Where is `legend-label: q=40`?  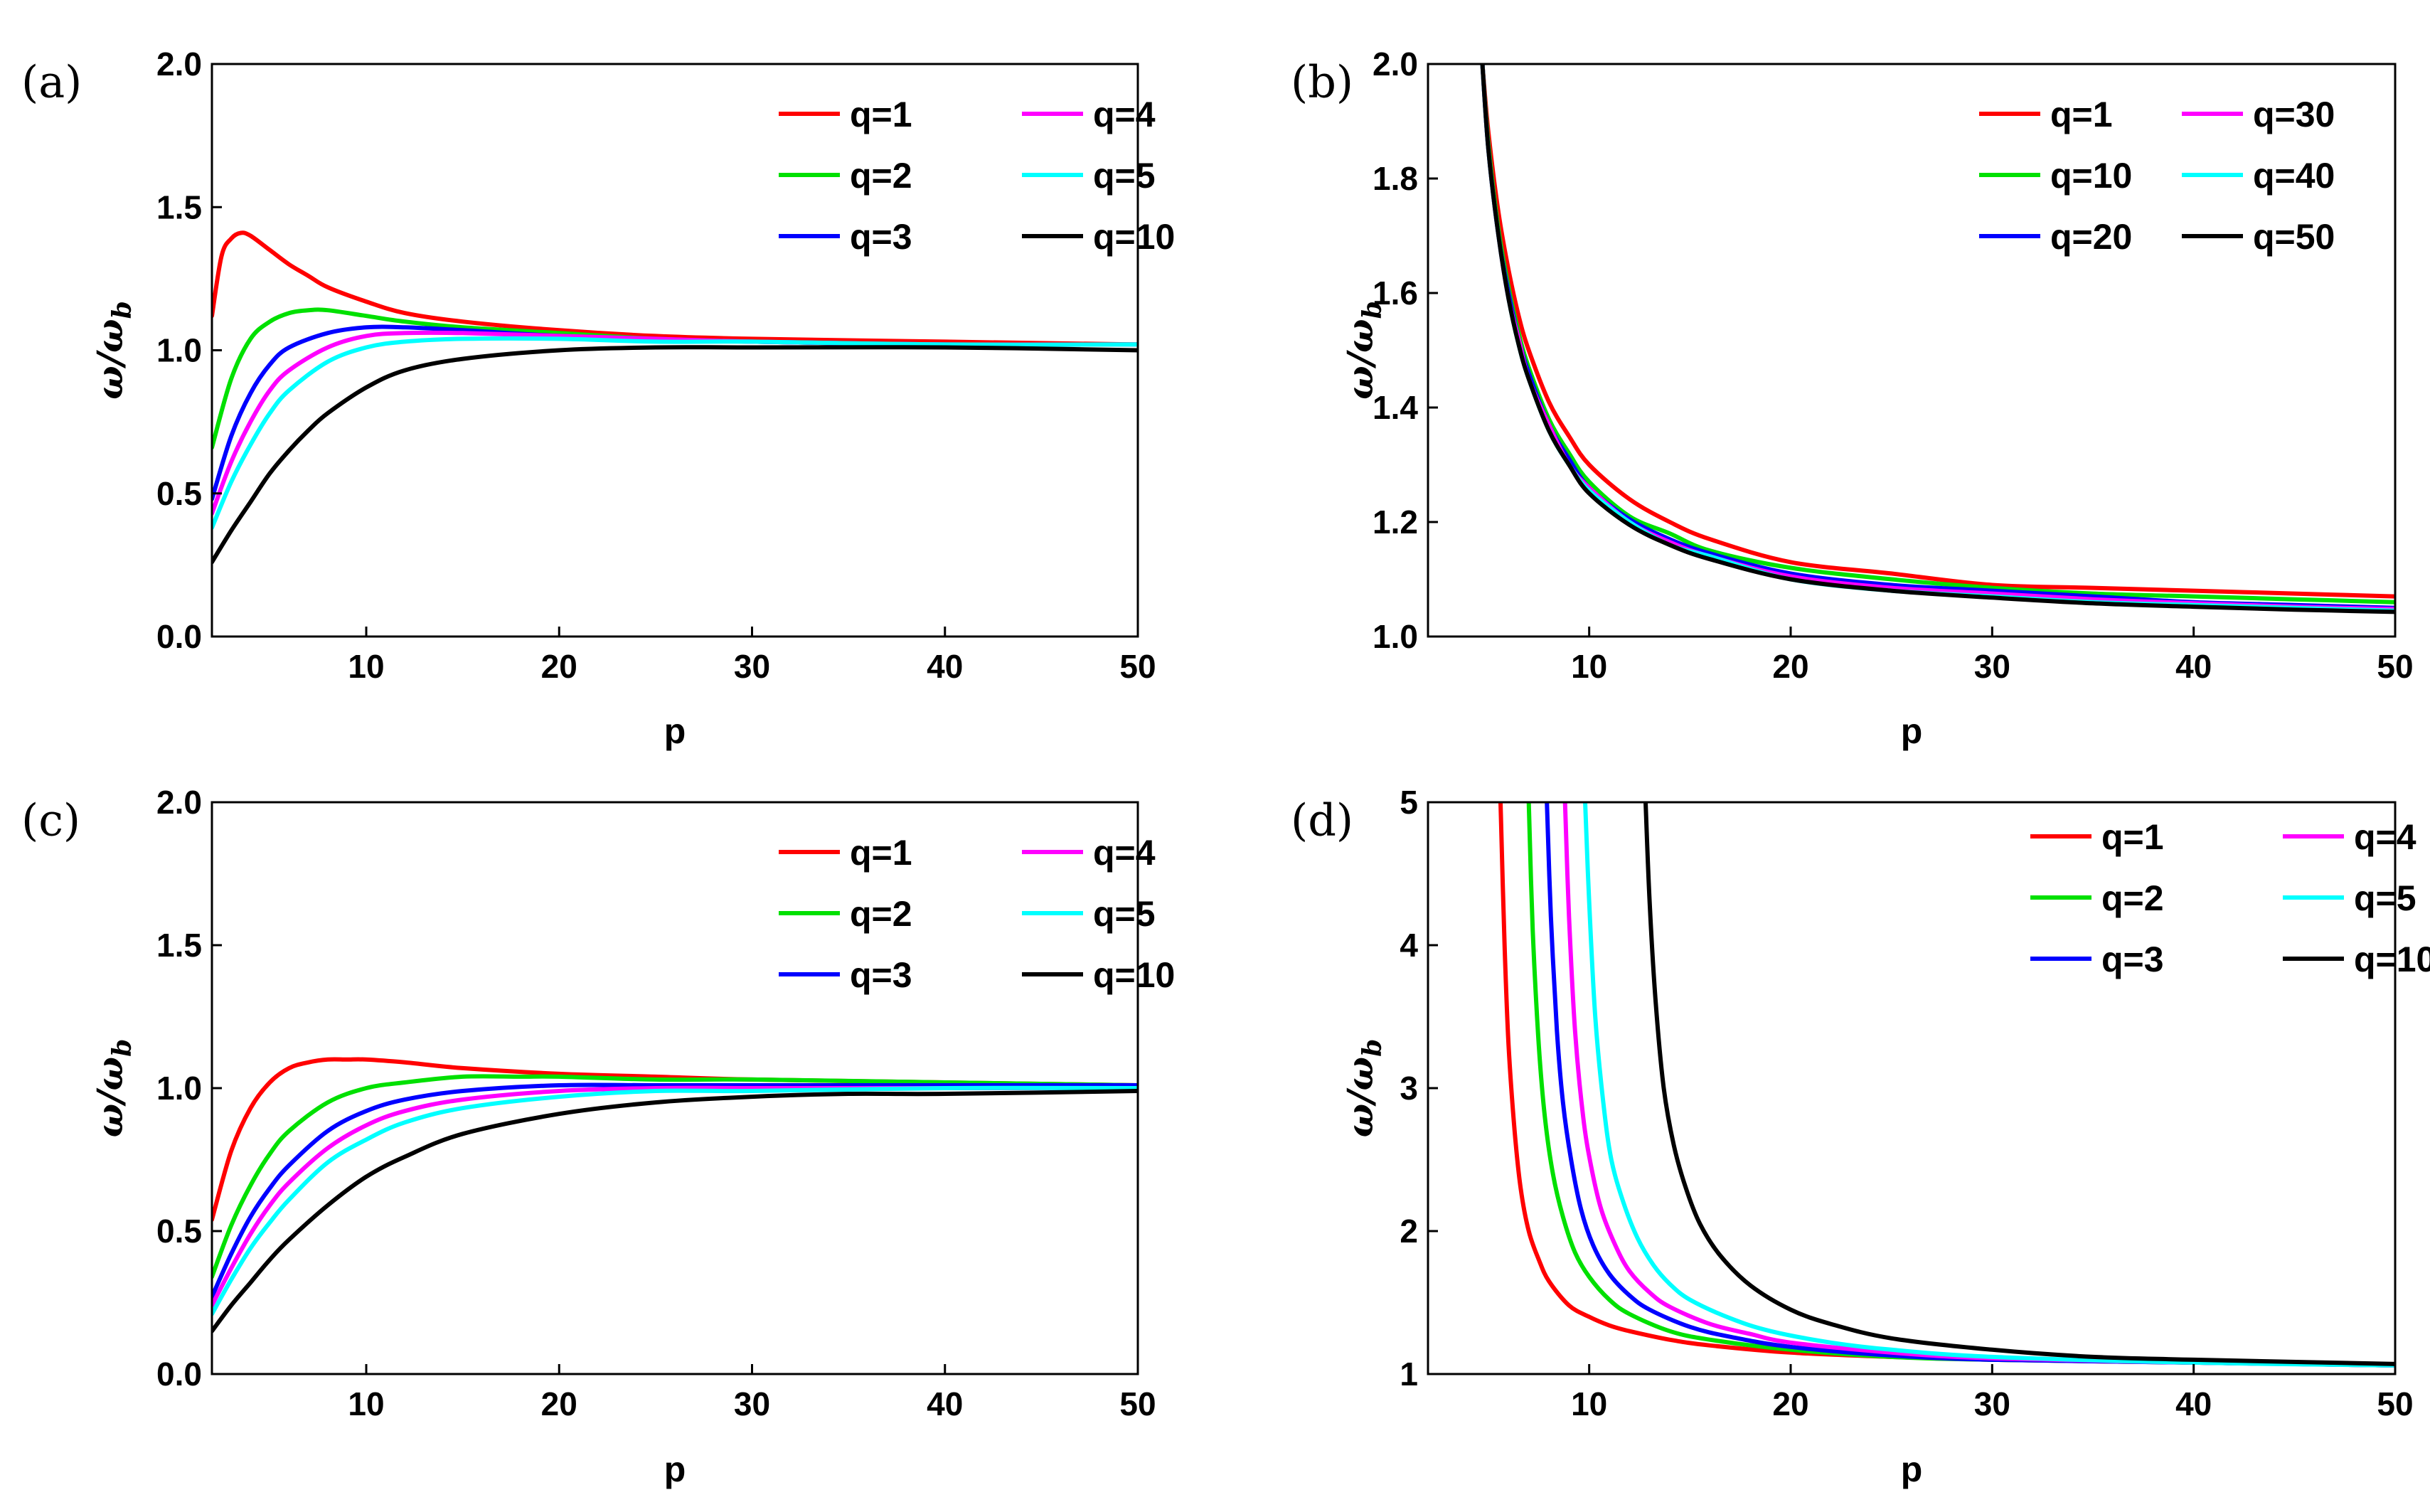
legend-label: q=40 is located at coordinates (2294, 176).